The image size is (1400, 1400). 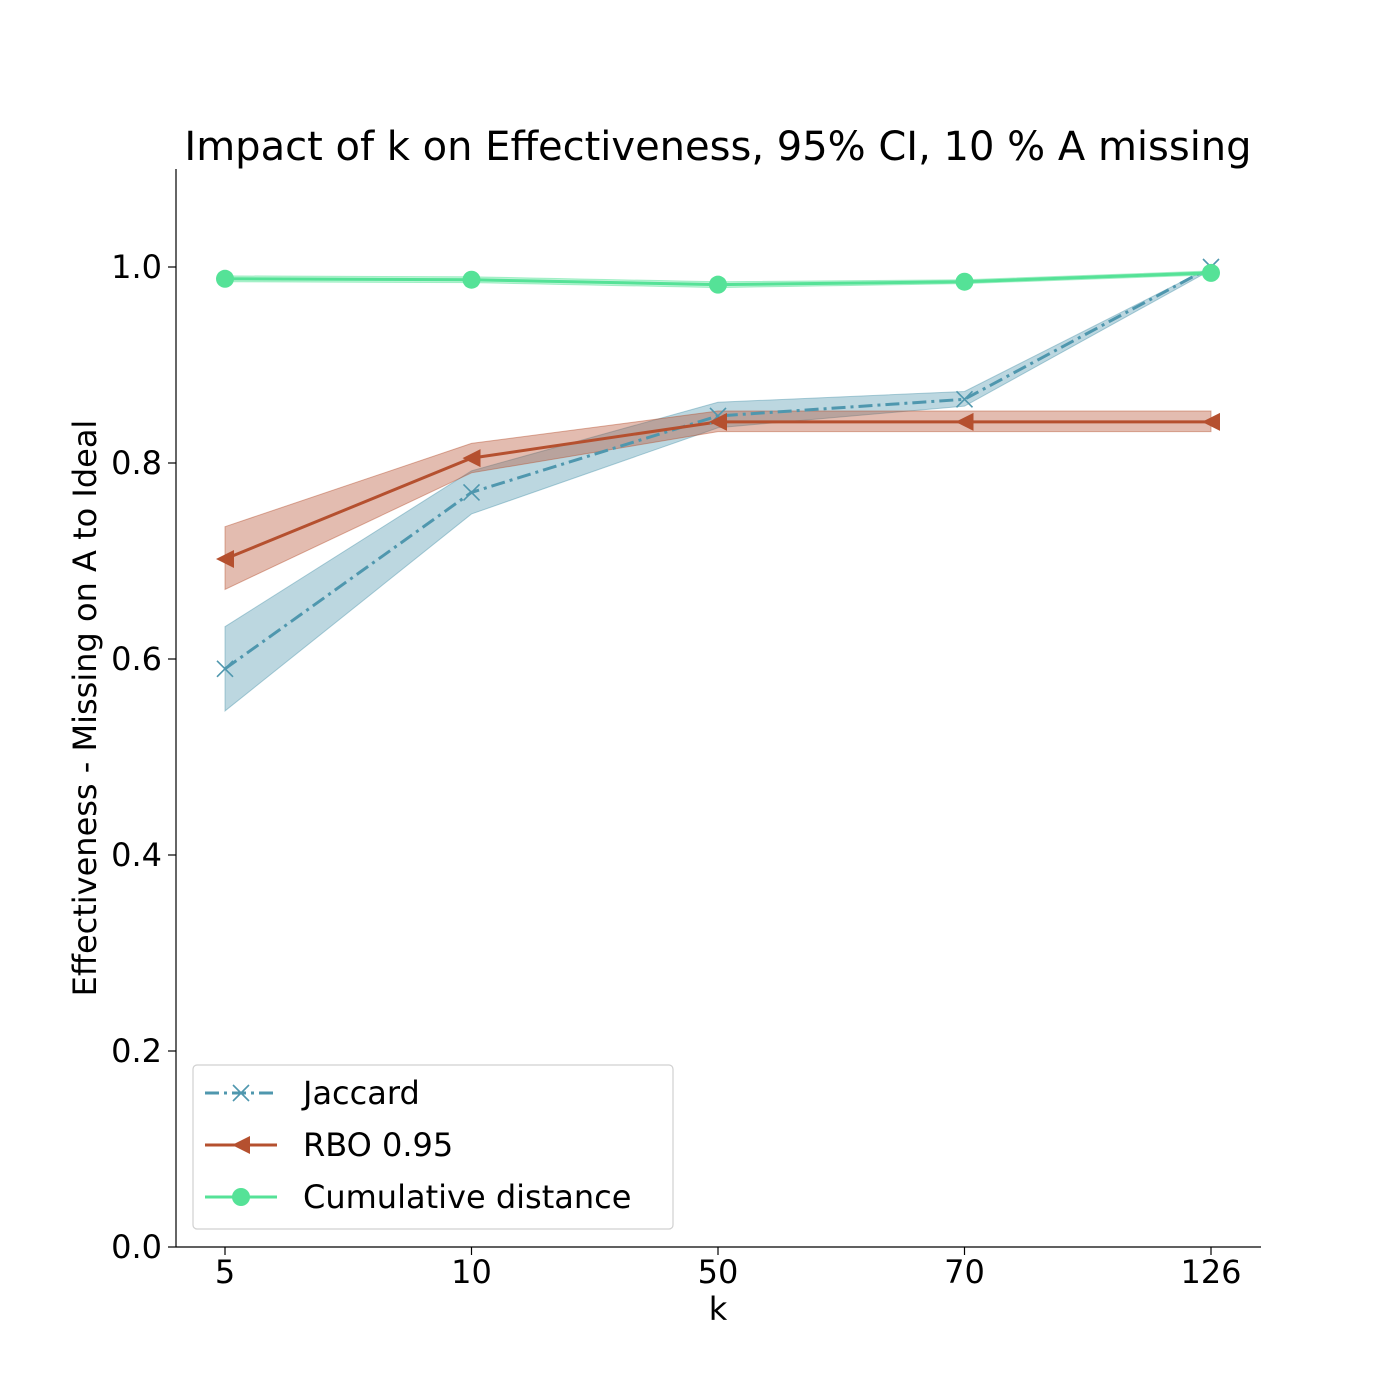 What do you see at coordinates (467, 1197) in the screenshot?
I see `legend-cumulative-distance-label: Cumulative distance` at bounding box center [467, 1197].